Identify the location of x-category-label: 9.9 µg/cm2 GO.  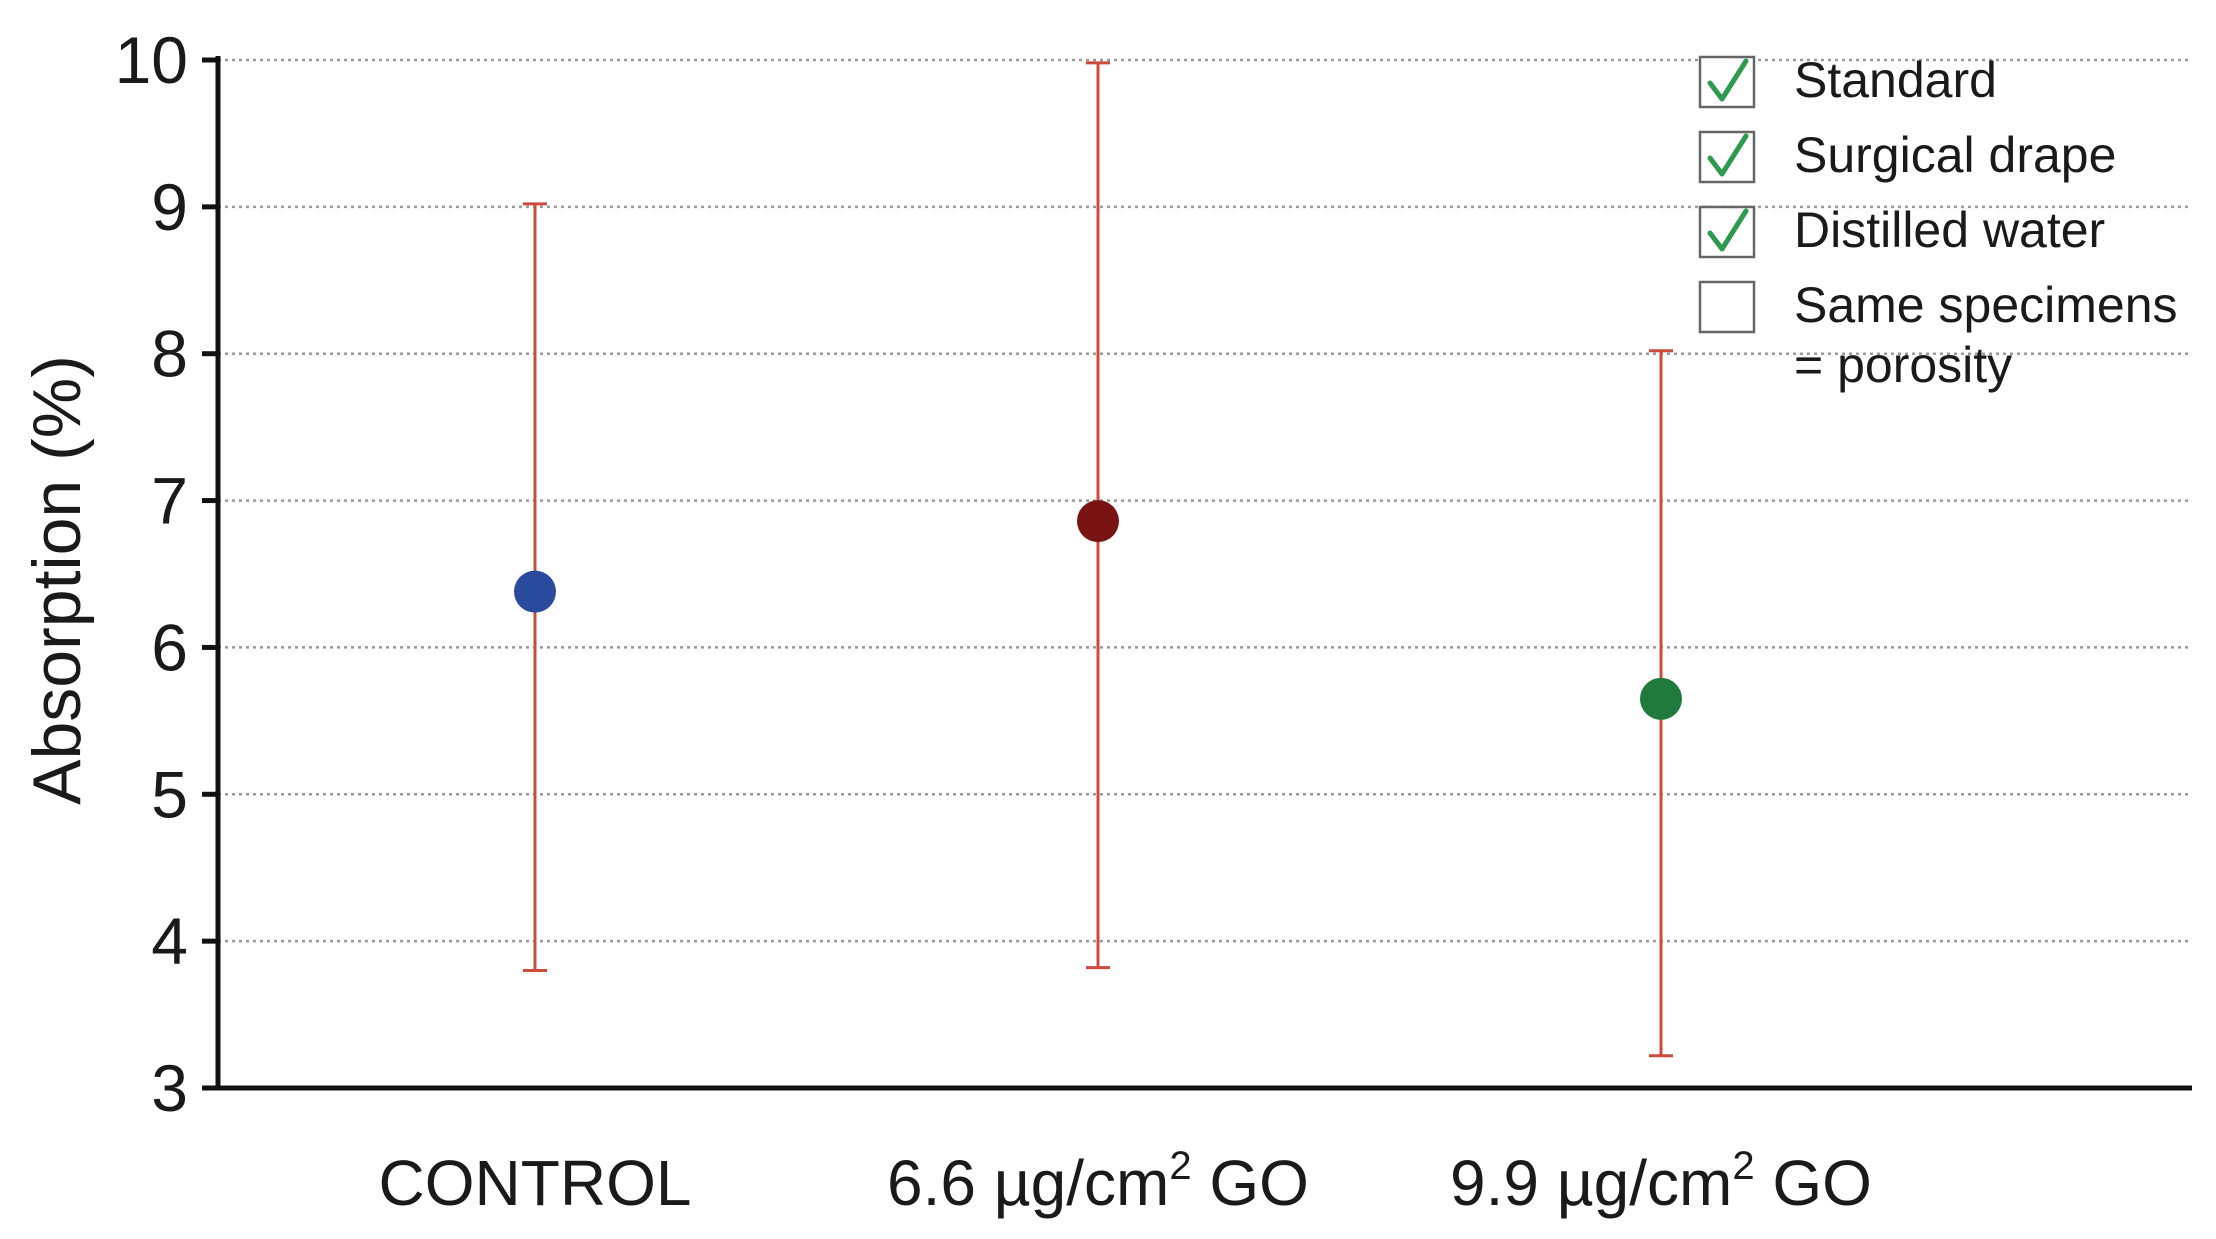
(1661, 1181).